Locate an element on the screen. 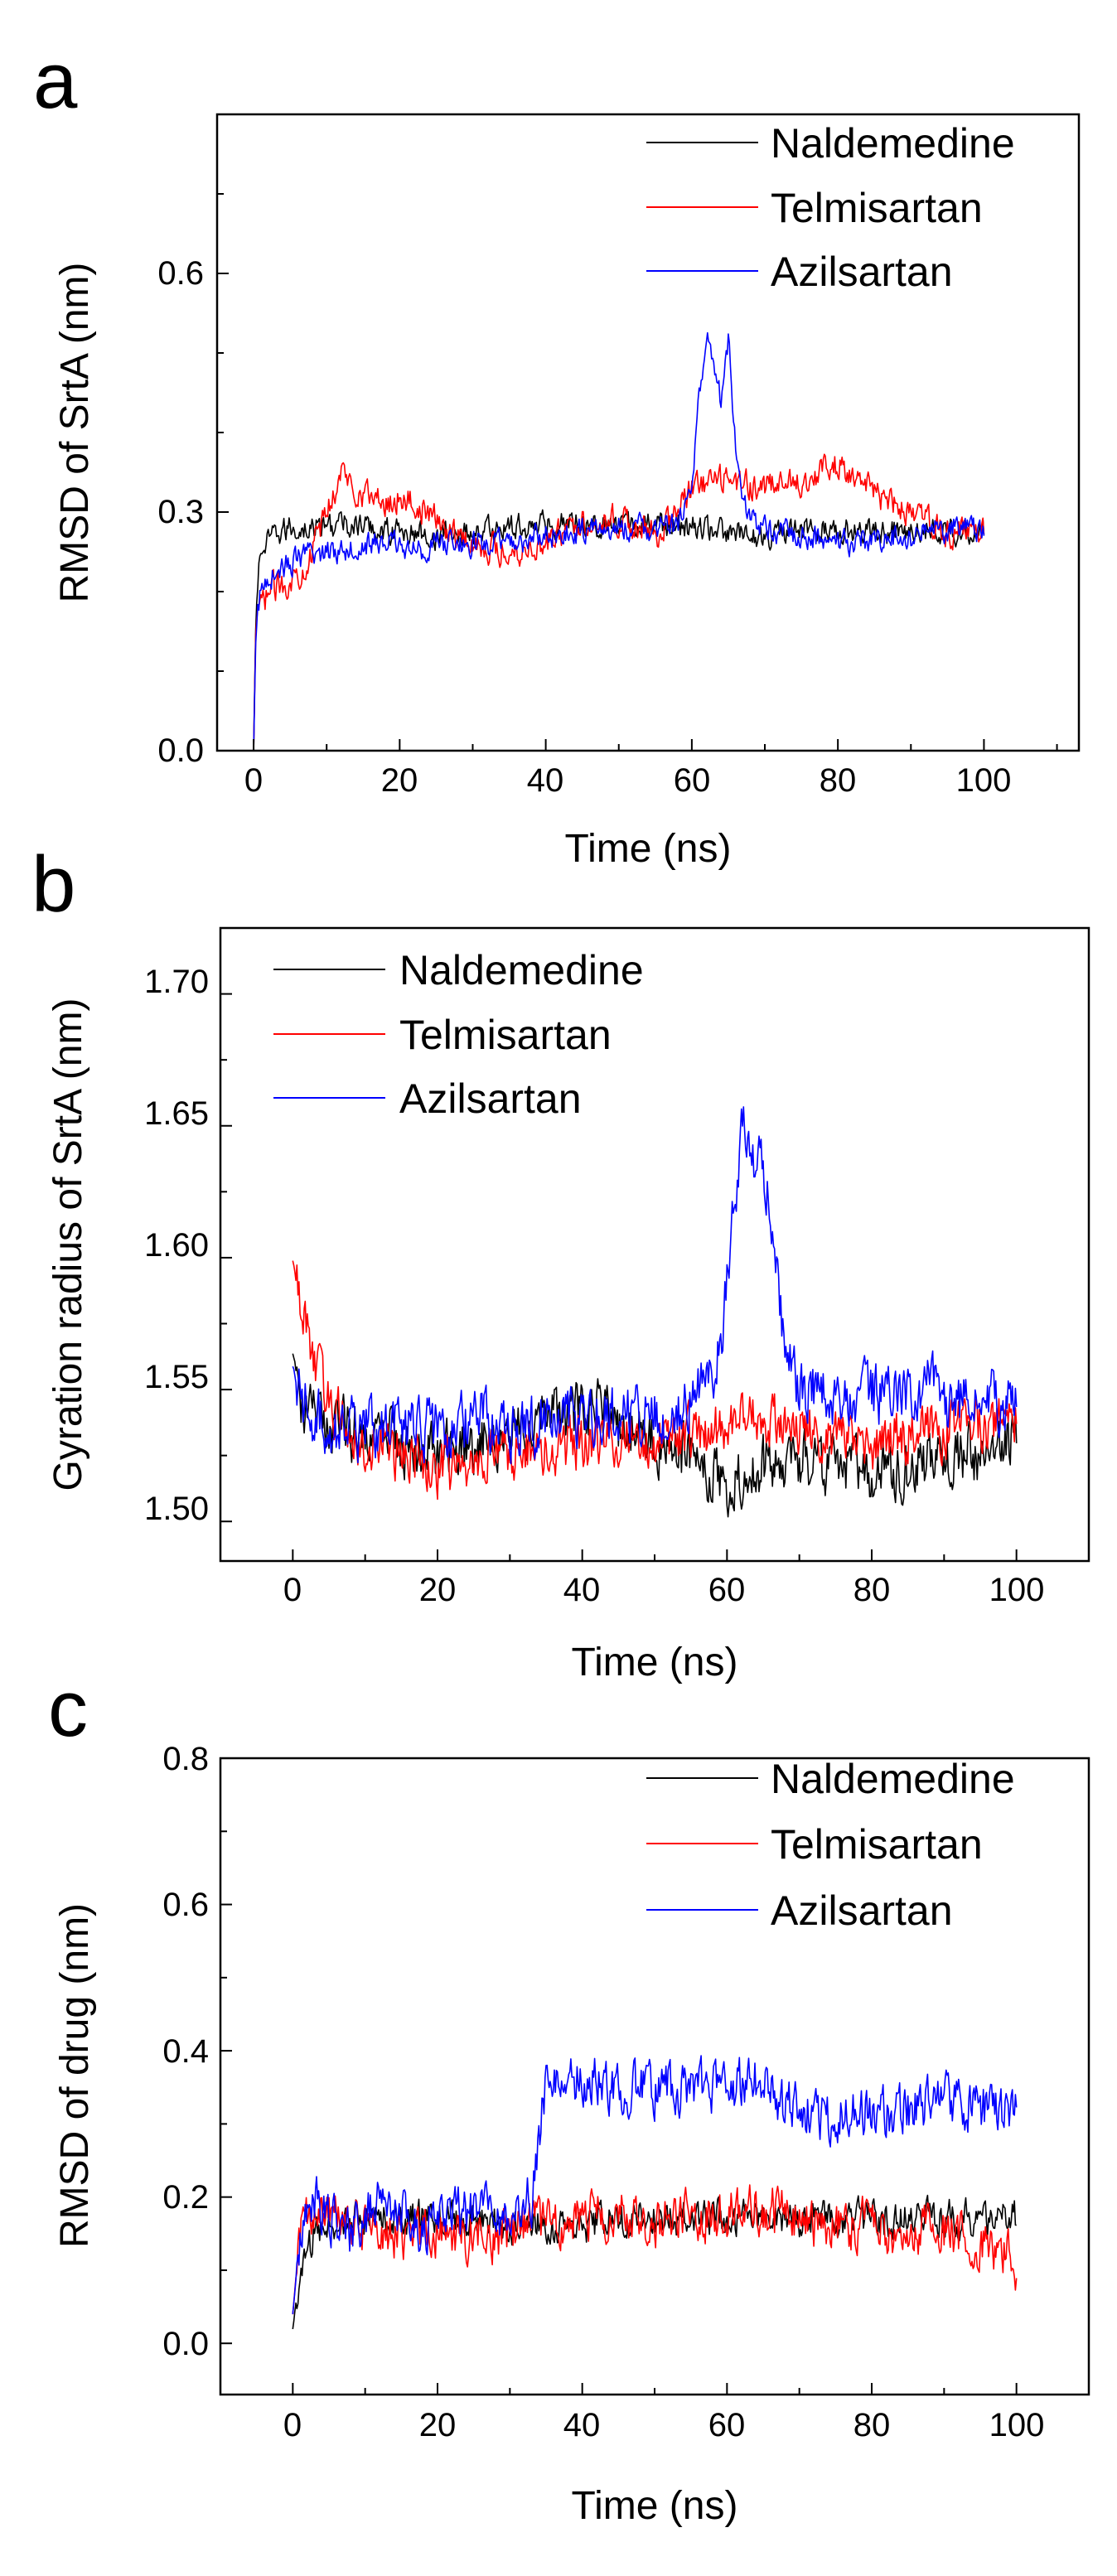 The height and width of the screenshot is (2576, 1117). series-layer-c is located at coordinates (655, 2192).